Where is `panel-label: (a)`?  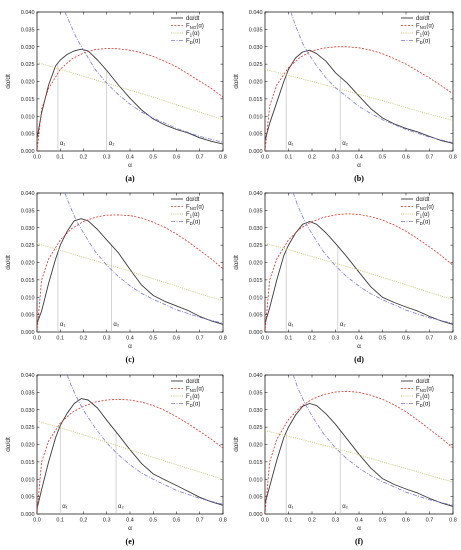
panel-label: (a) is located at coordinates (130, 178).